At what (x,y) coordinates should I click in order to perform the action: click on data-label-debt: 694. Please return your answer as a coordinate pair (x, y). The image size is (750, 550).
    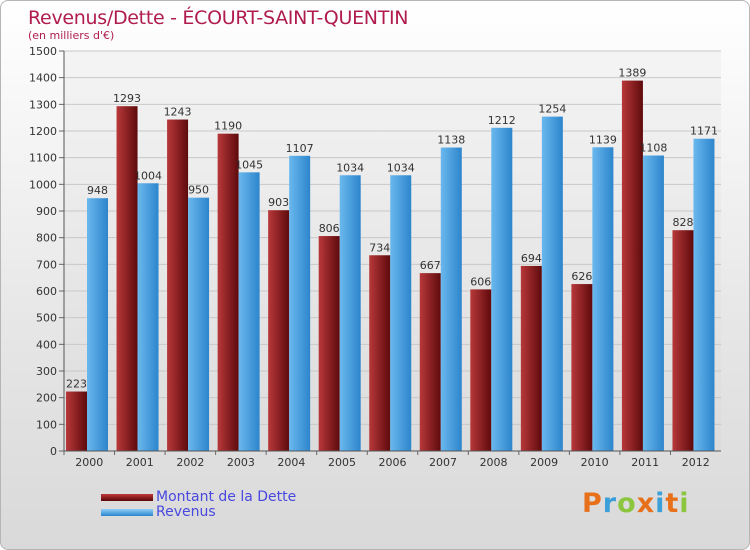
    Looking at the image, I should click on (531, 258).